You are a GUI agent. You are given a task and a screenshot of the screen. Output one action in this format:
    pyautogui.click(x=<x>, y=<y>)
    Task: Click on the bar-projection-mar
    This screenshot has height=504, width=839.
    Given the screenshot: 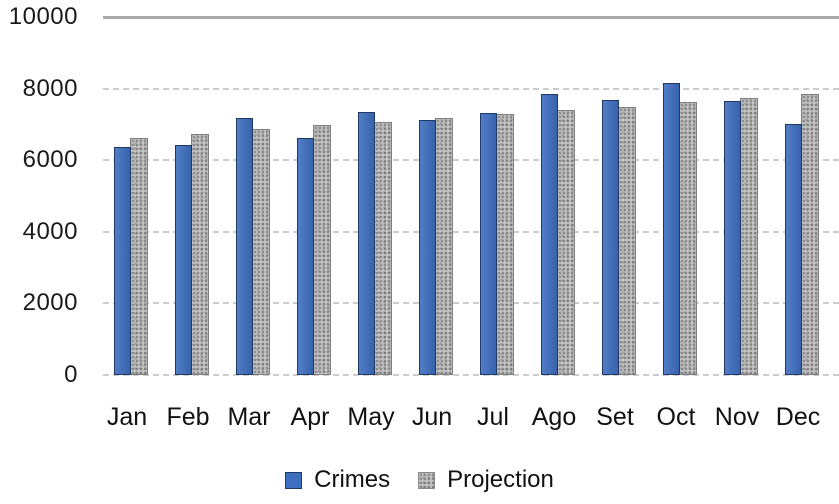 What is the action you would take?
    pyautogui.click(x=261, y=251)
    